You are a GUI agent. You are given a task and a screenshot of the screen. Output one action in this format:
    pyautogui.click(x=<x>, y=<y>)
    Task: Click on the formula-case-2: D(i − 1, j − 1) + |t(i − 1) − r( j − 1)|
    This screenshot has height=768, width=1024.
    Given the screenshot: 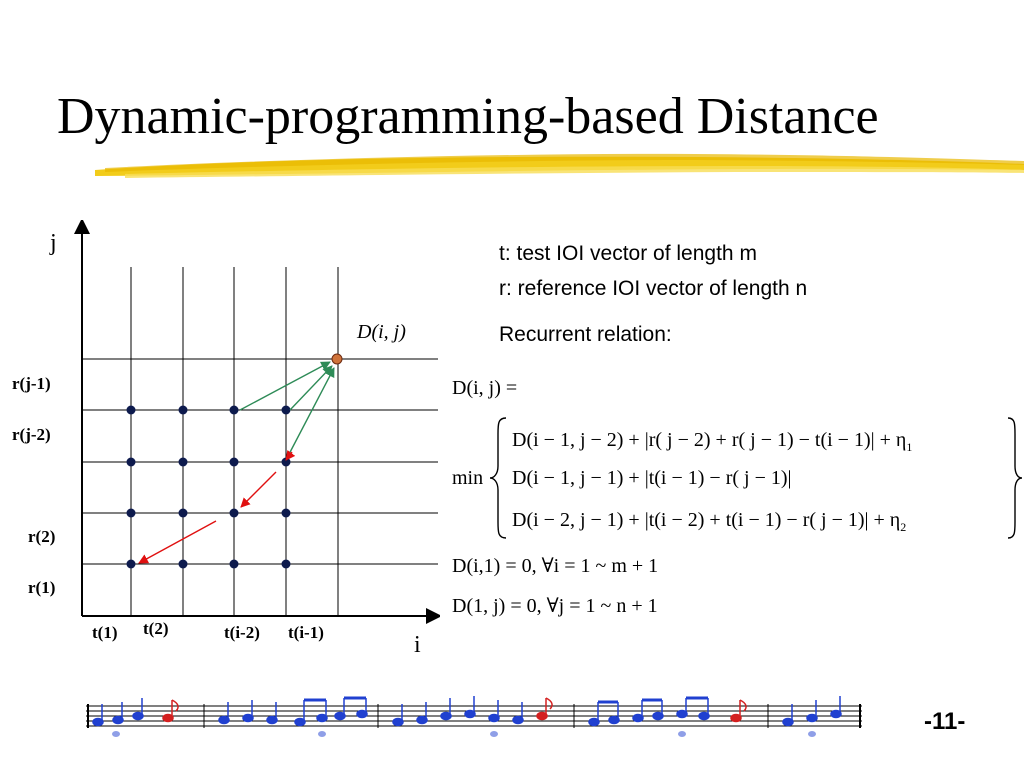 What is the action you would take?
    pyautogui.click(x=652, y=478)
    